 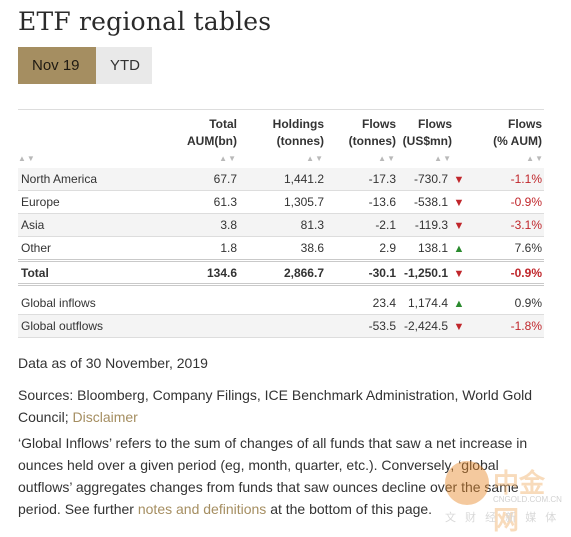 I want to click on aum-cell: 134.6, so click(x=207, y=272).